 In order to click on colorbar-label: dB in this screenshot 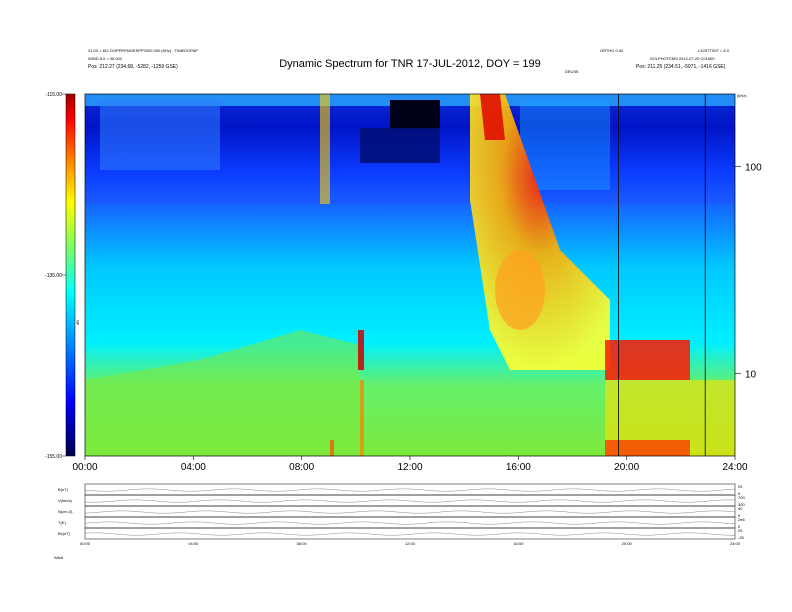, I will do `click(77, 322)`.